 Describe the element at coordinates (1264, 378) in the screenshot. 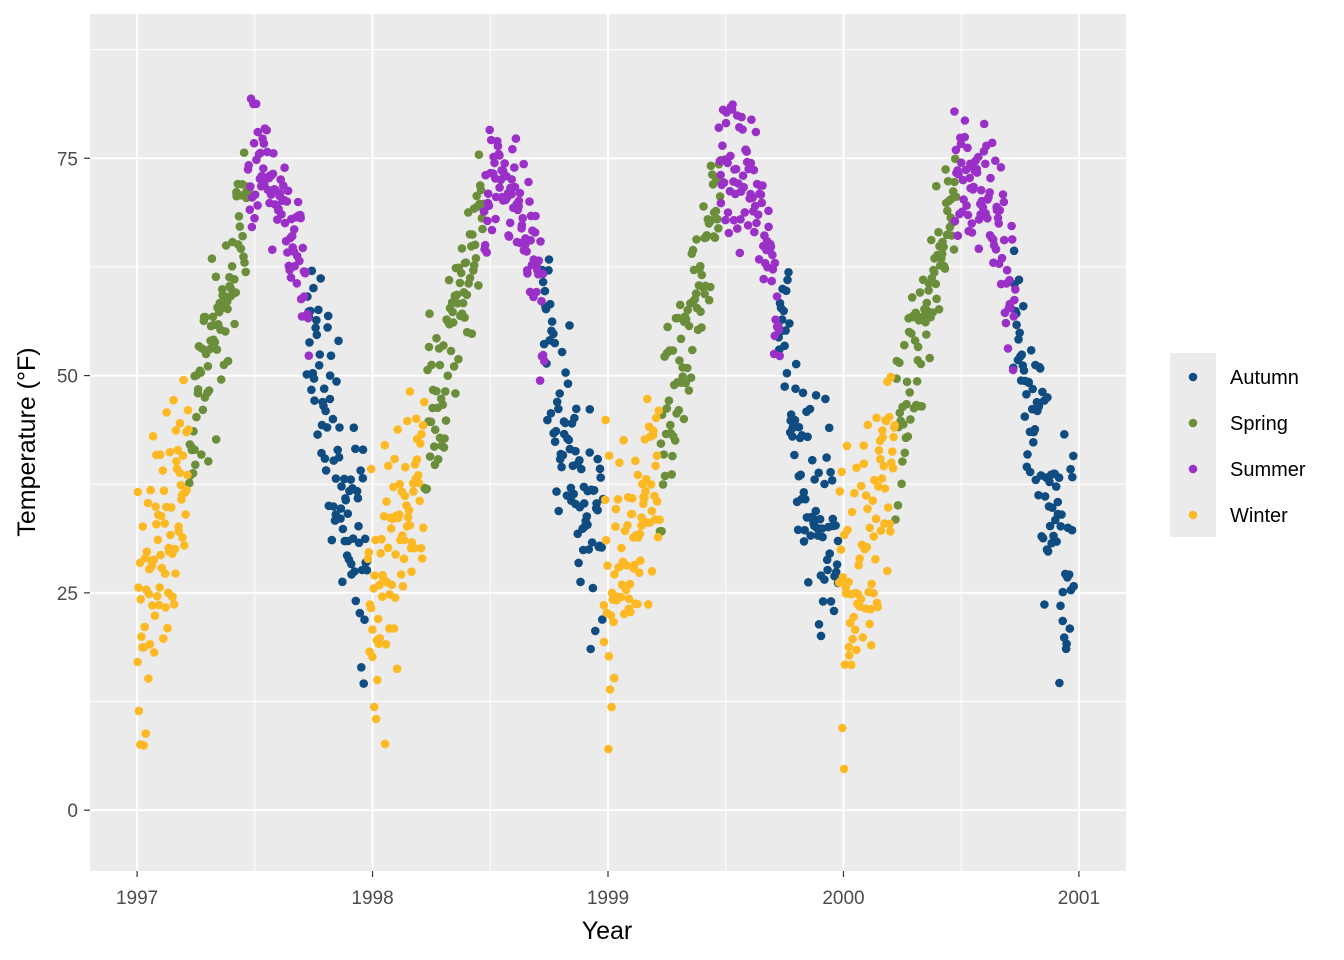

I see `legend-label-autumn: Autumn` at that location.